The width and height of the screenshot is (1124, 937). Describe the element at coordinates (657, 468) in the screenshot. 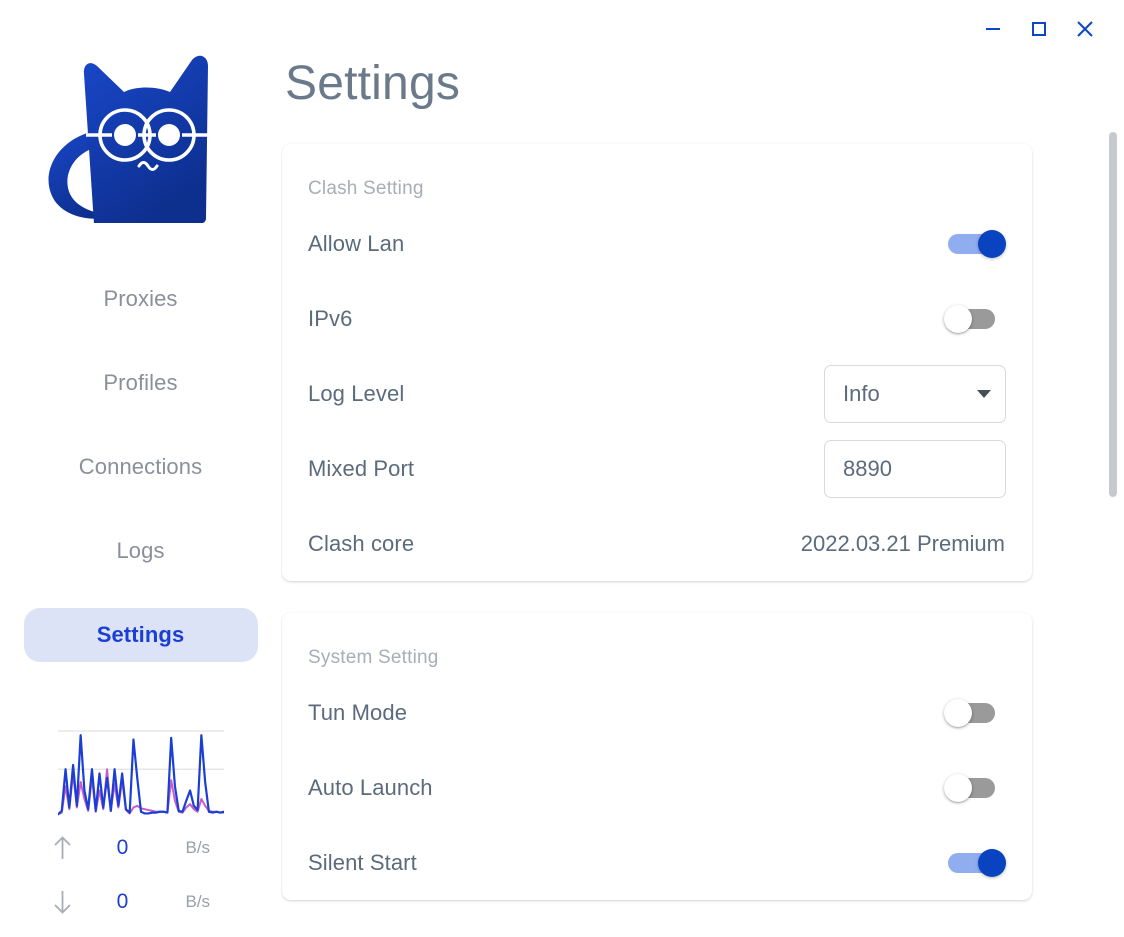

I see `setting-row-mixed-port: Mixed Port 8890` at that location.